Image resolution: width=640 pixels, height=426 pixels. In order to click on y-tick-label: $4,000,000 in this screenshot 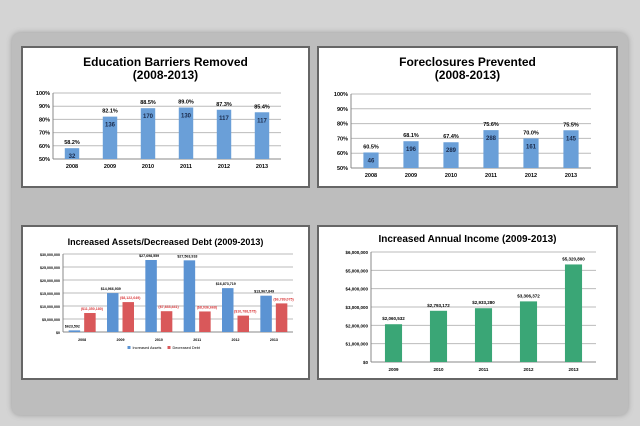, I will do `click(356, 289)`.